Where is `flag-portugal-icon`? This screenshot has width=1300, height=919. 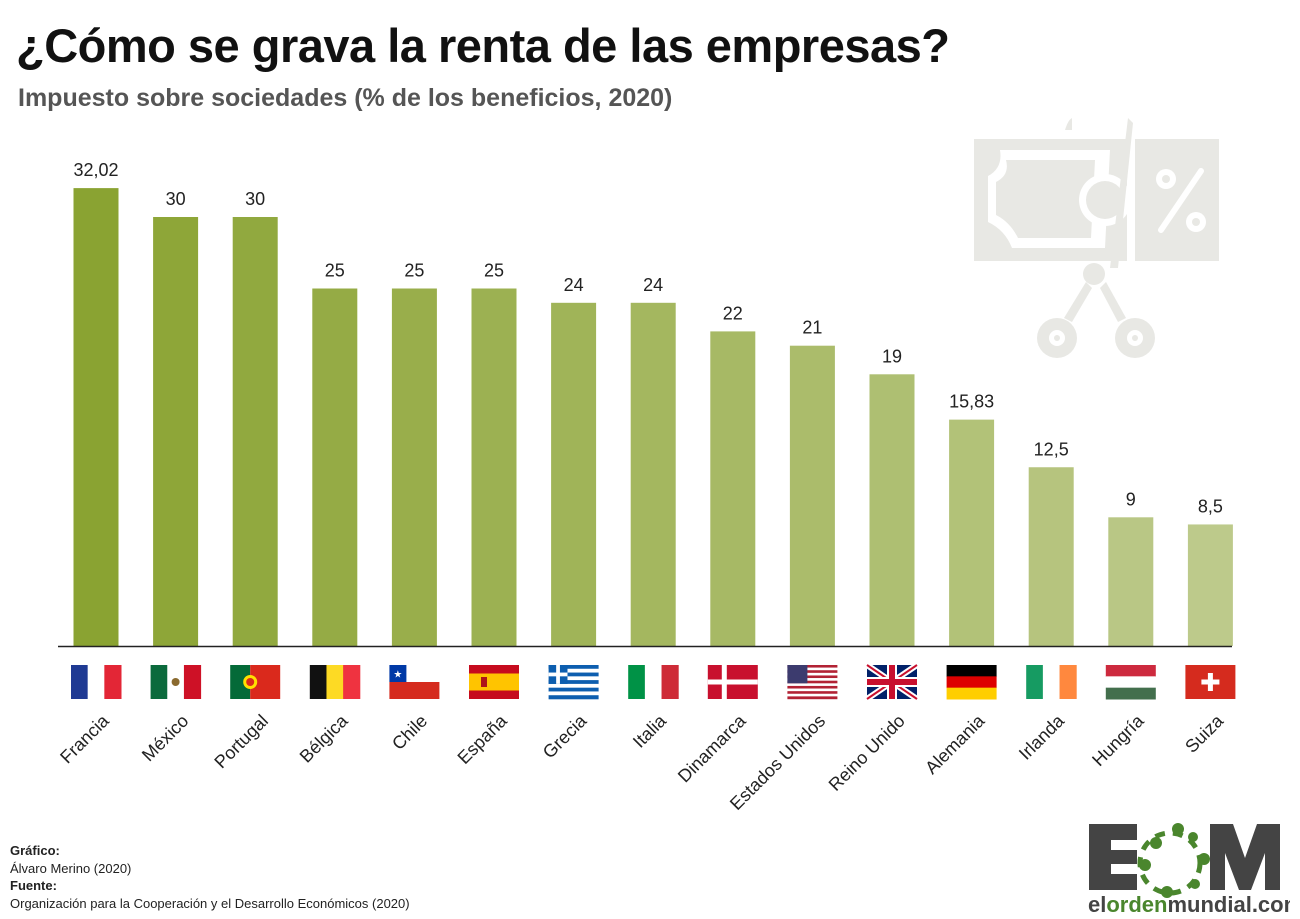
flag-portugal-icon is located at coordinates (255, 682).